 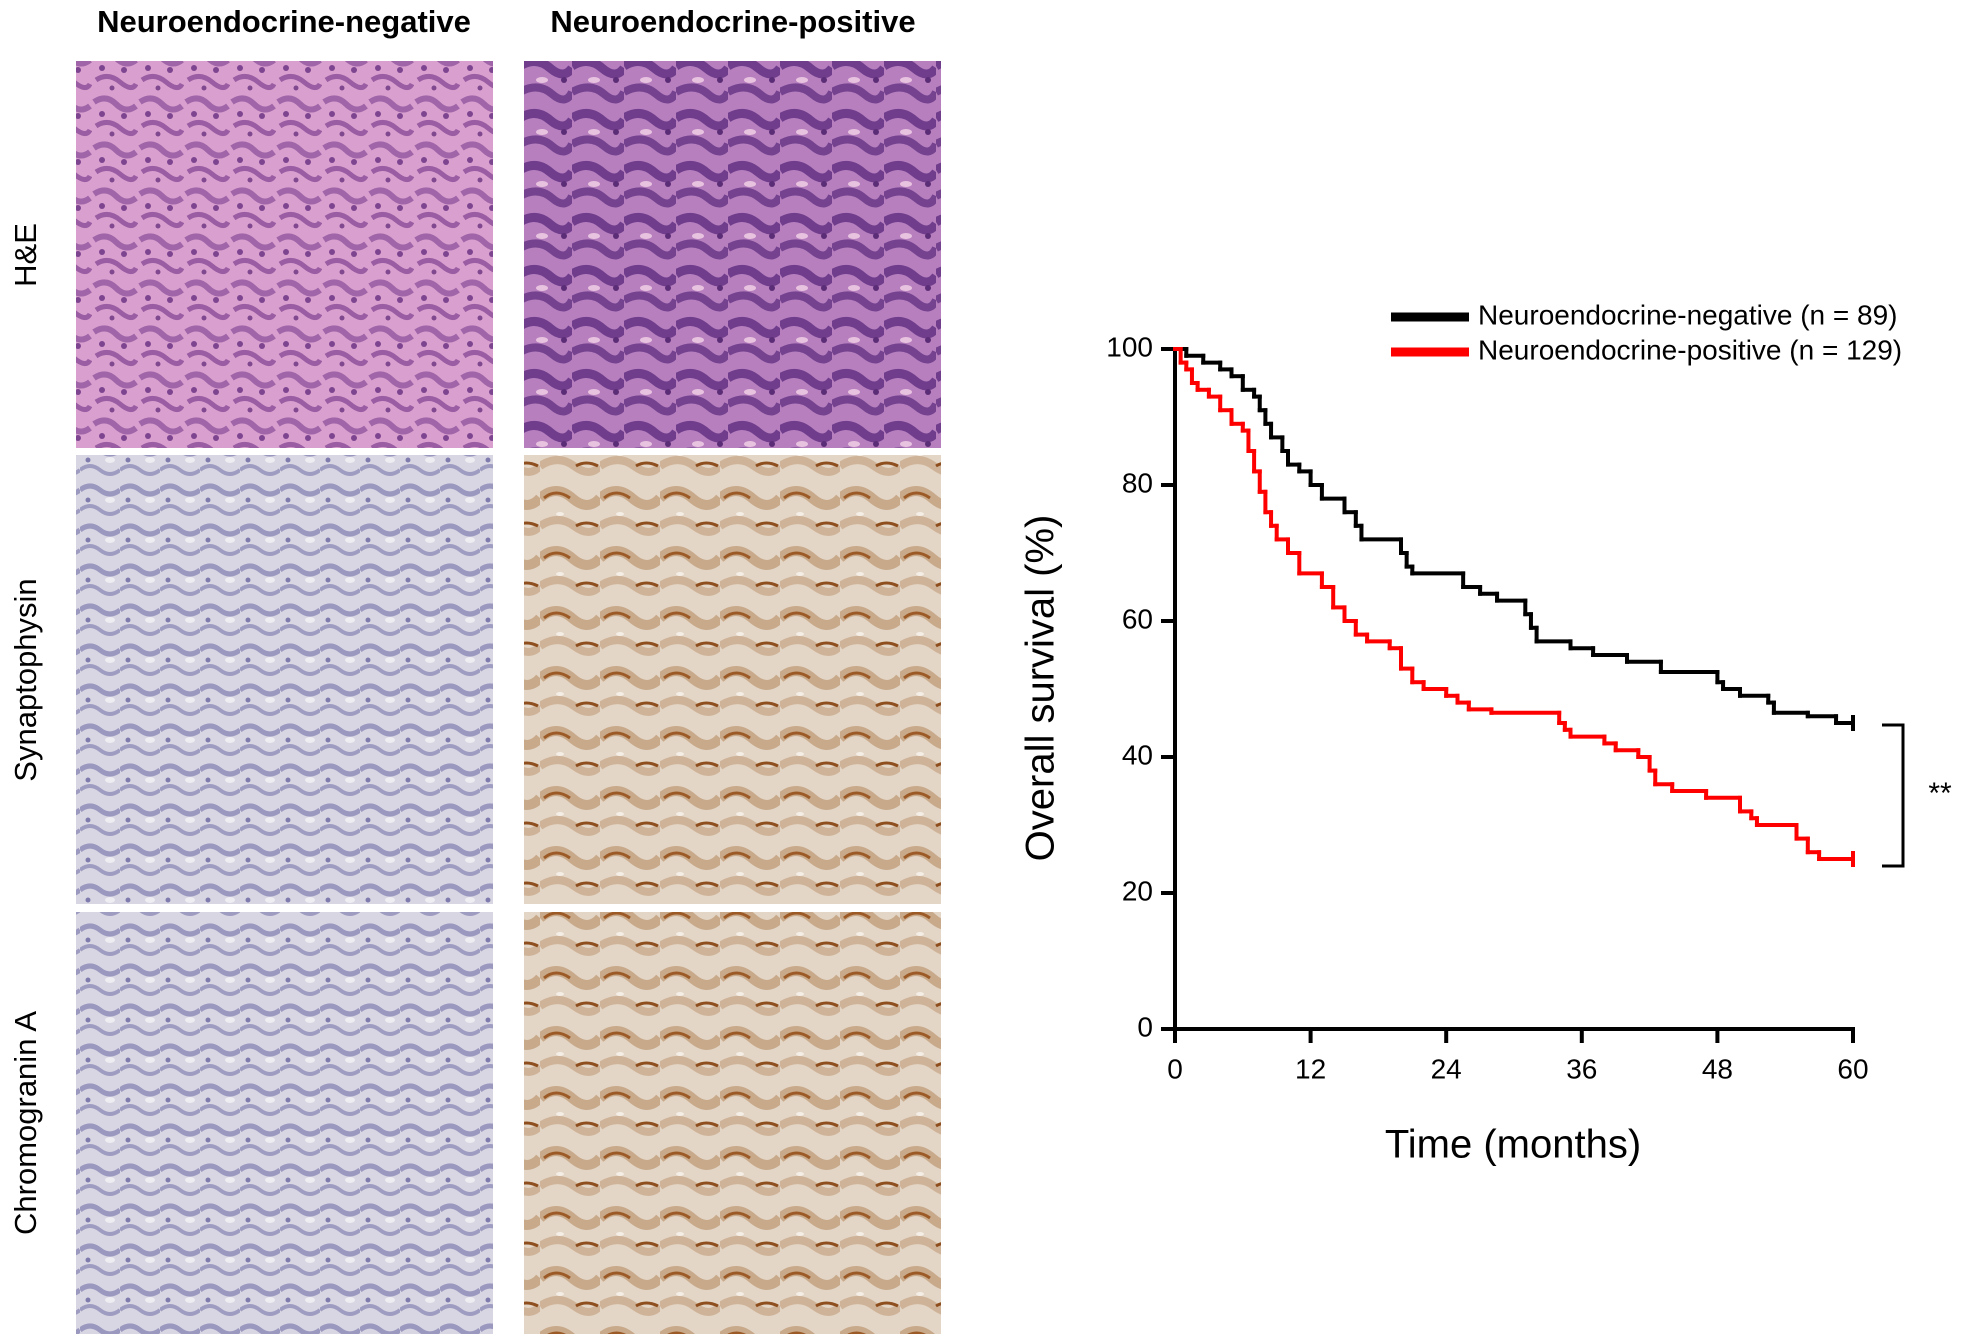 What do you see at coordinates (1717, 1068) in the screenshot?
I see `x-tick-label: 48` at bounding box center [1717, 1068].